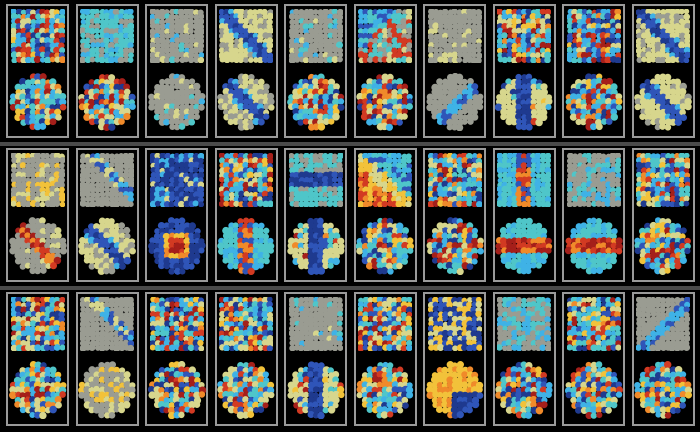 The image size is (700, 432). I want to click on circular-activity-map, so click(593, 246).